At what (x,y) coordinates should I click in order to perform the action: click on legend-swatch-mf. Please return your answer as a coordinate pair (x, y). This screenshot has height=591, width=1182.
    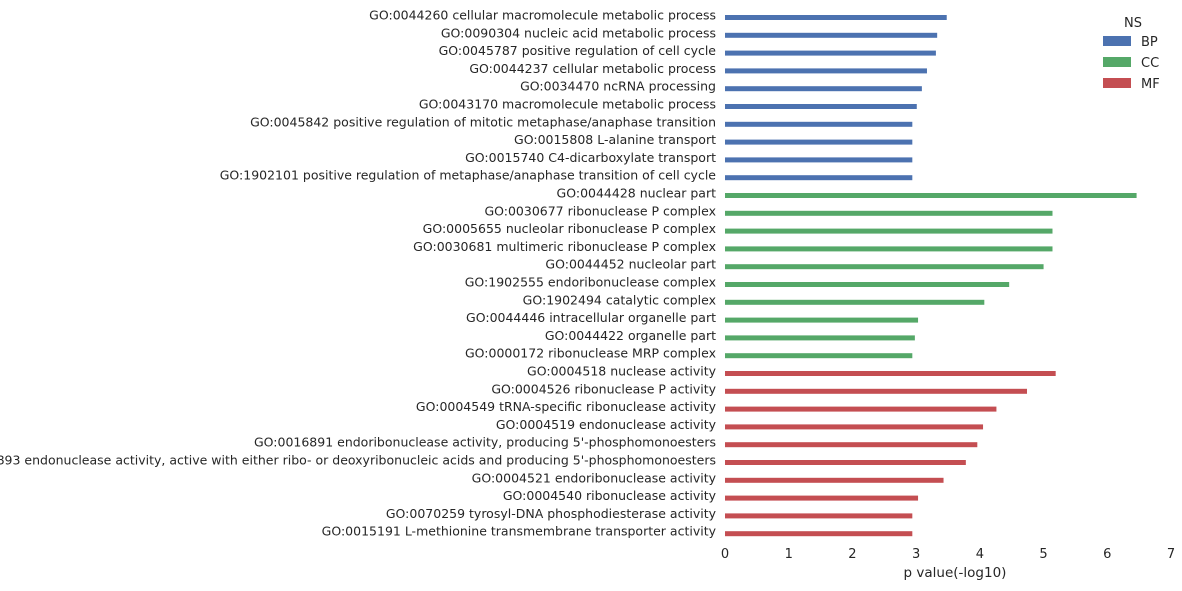
    Looking at the image, I should click on (1117, 83).